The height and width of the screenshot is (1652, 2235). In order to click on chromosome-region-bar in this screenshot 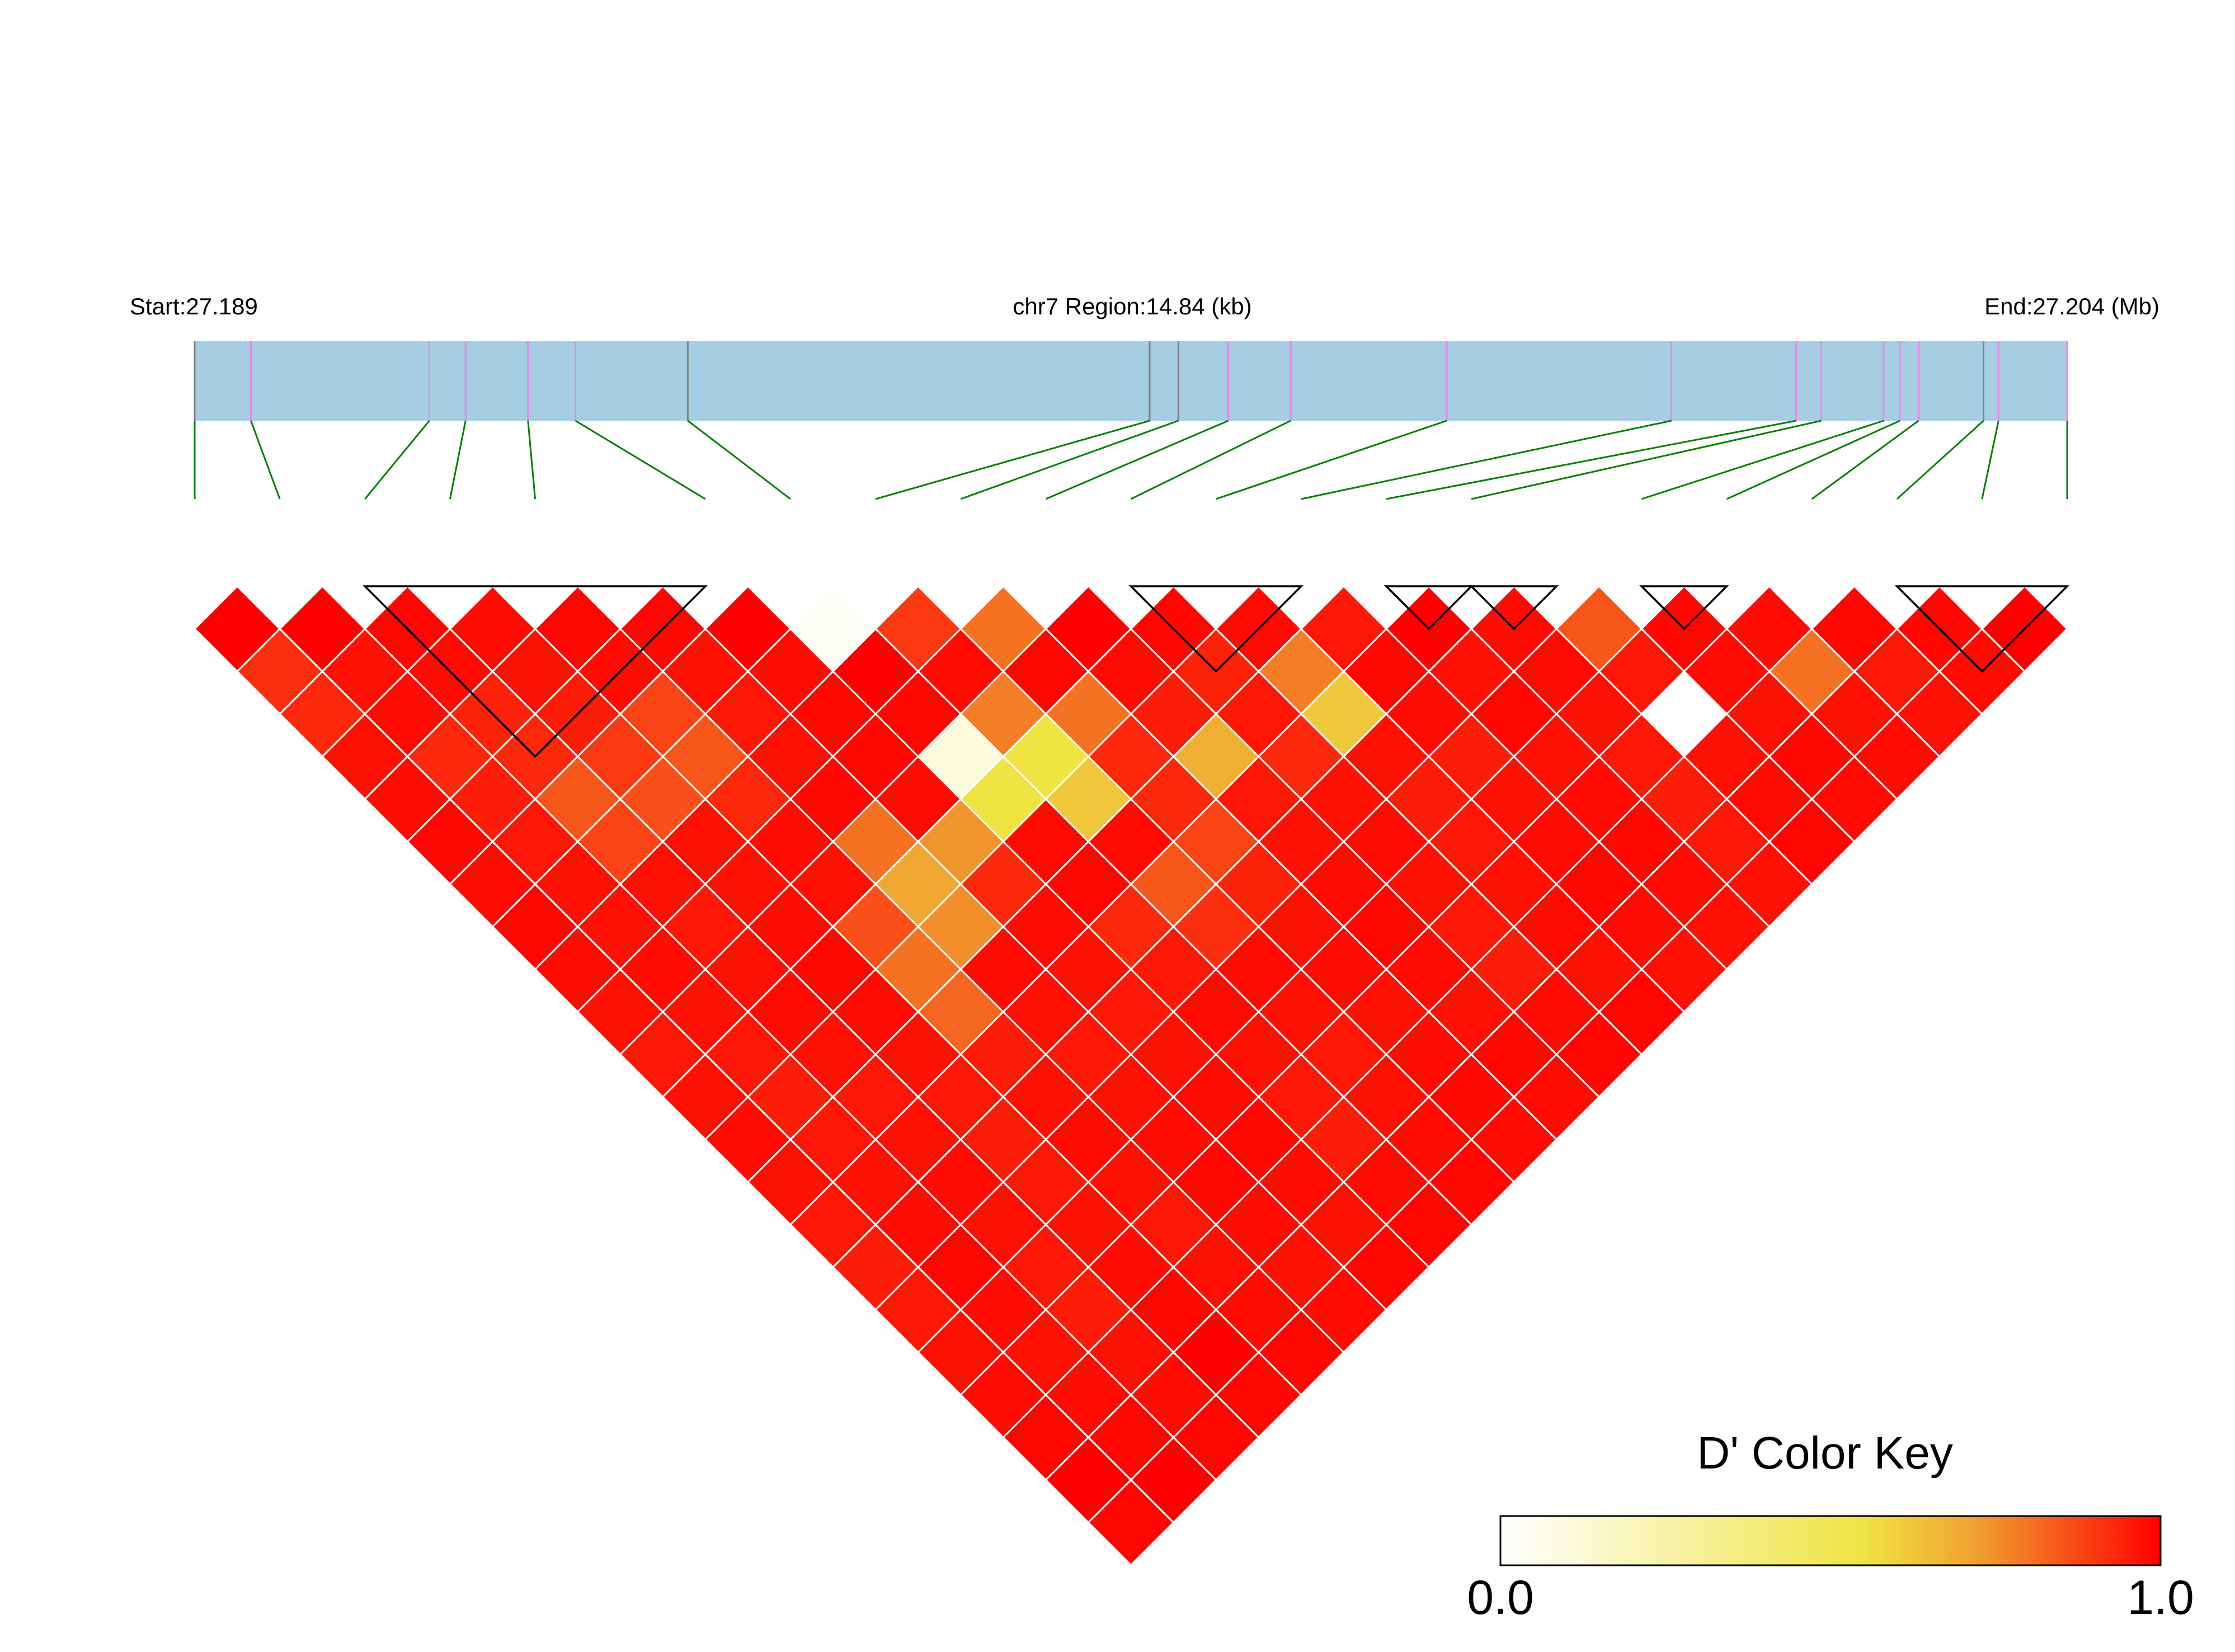, I will do `click(1131, 381)`.